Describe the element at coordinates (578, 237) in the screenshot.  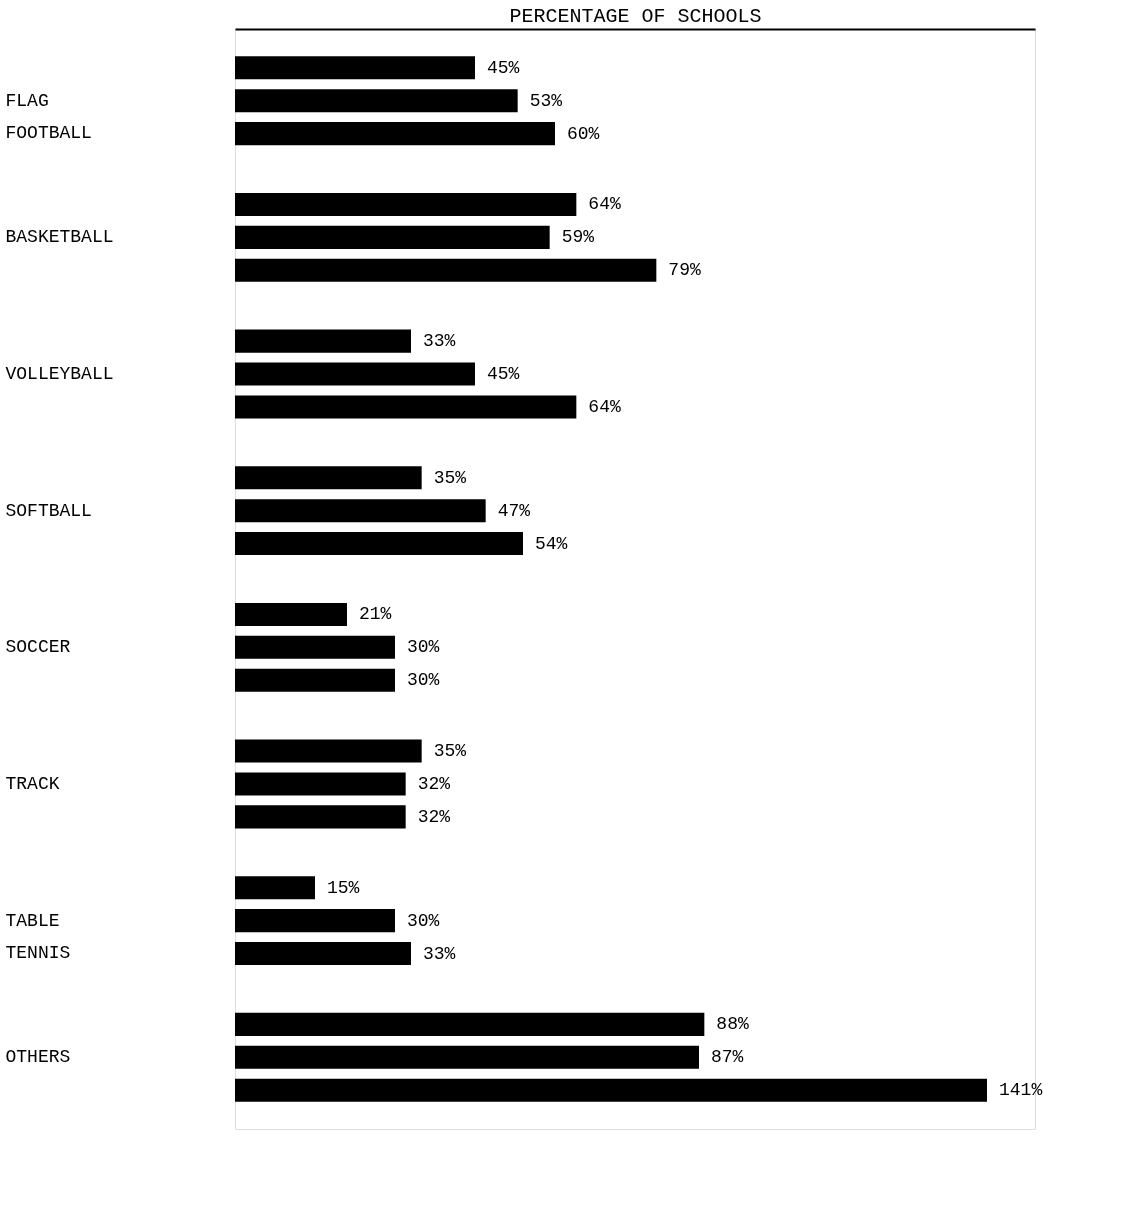
I see `data-label: 59%` at that location.